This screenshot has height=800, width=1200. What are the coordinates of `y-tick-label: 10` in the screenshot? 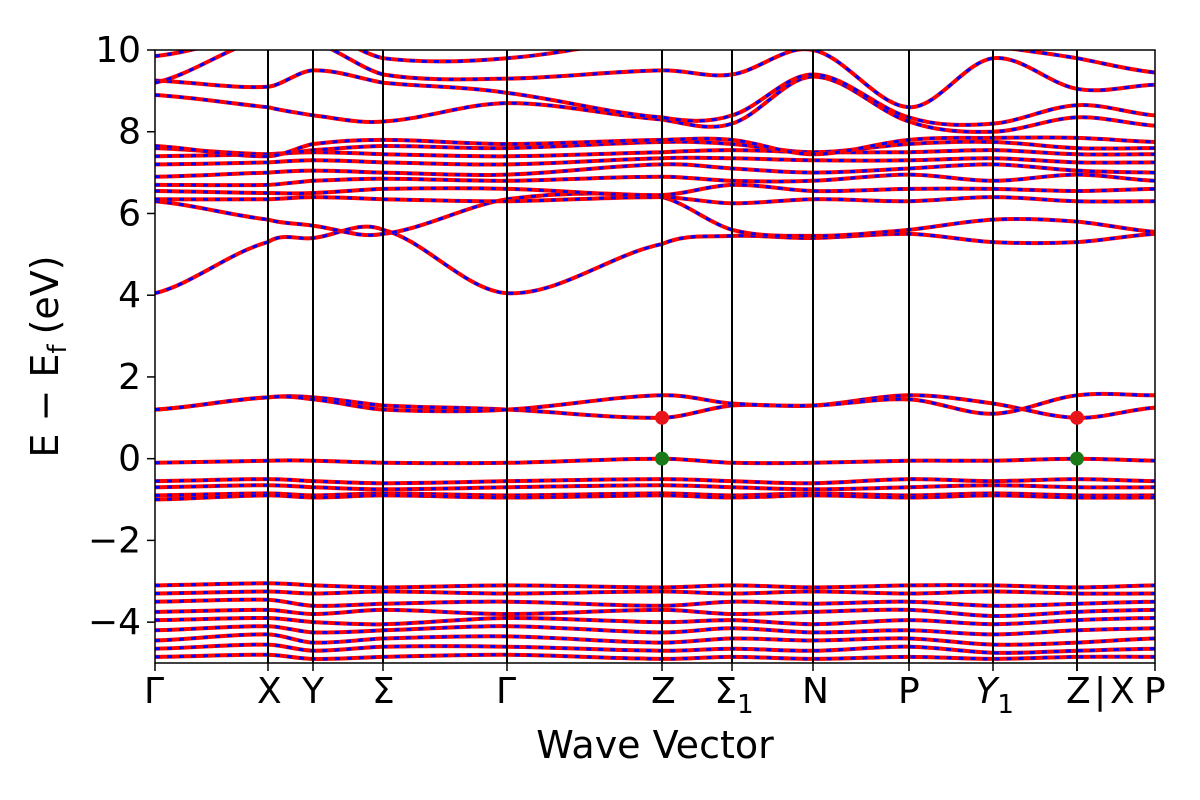 It's located at (118, 50).